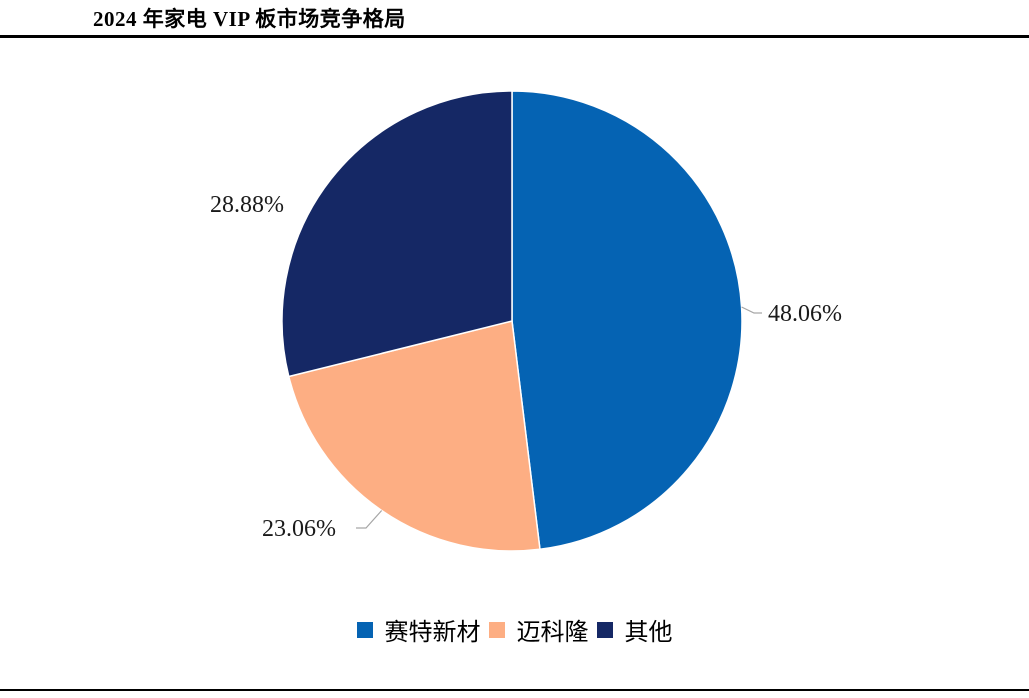 This screenshot has width=1029, height=698. I want to click on bottom-divider, so click(514, 690).